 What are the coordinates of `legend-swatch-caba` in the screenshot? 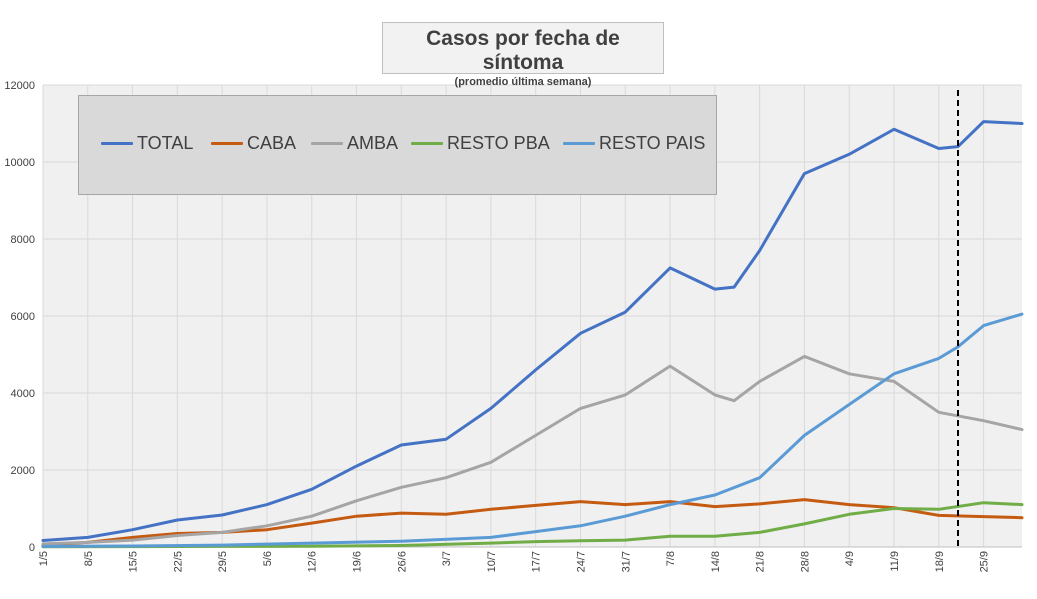 It's located at (227, 143).